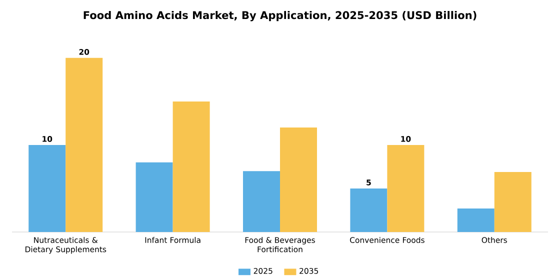 The image size is (560, 280). What do you see at coordinates (280, 16) in the screenshot?
I see `chart-title: Food Amino Acids Market, By Application, 2025-2035 (USD Billion)` at bounding box center [280, 16].